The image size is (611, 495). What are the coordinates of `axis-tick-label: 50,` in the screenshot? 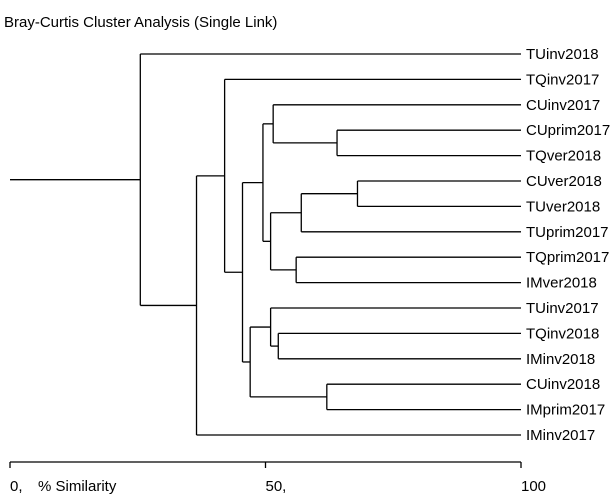 It's located at (276, 486).